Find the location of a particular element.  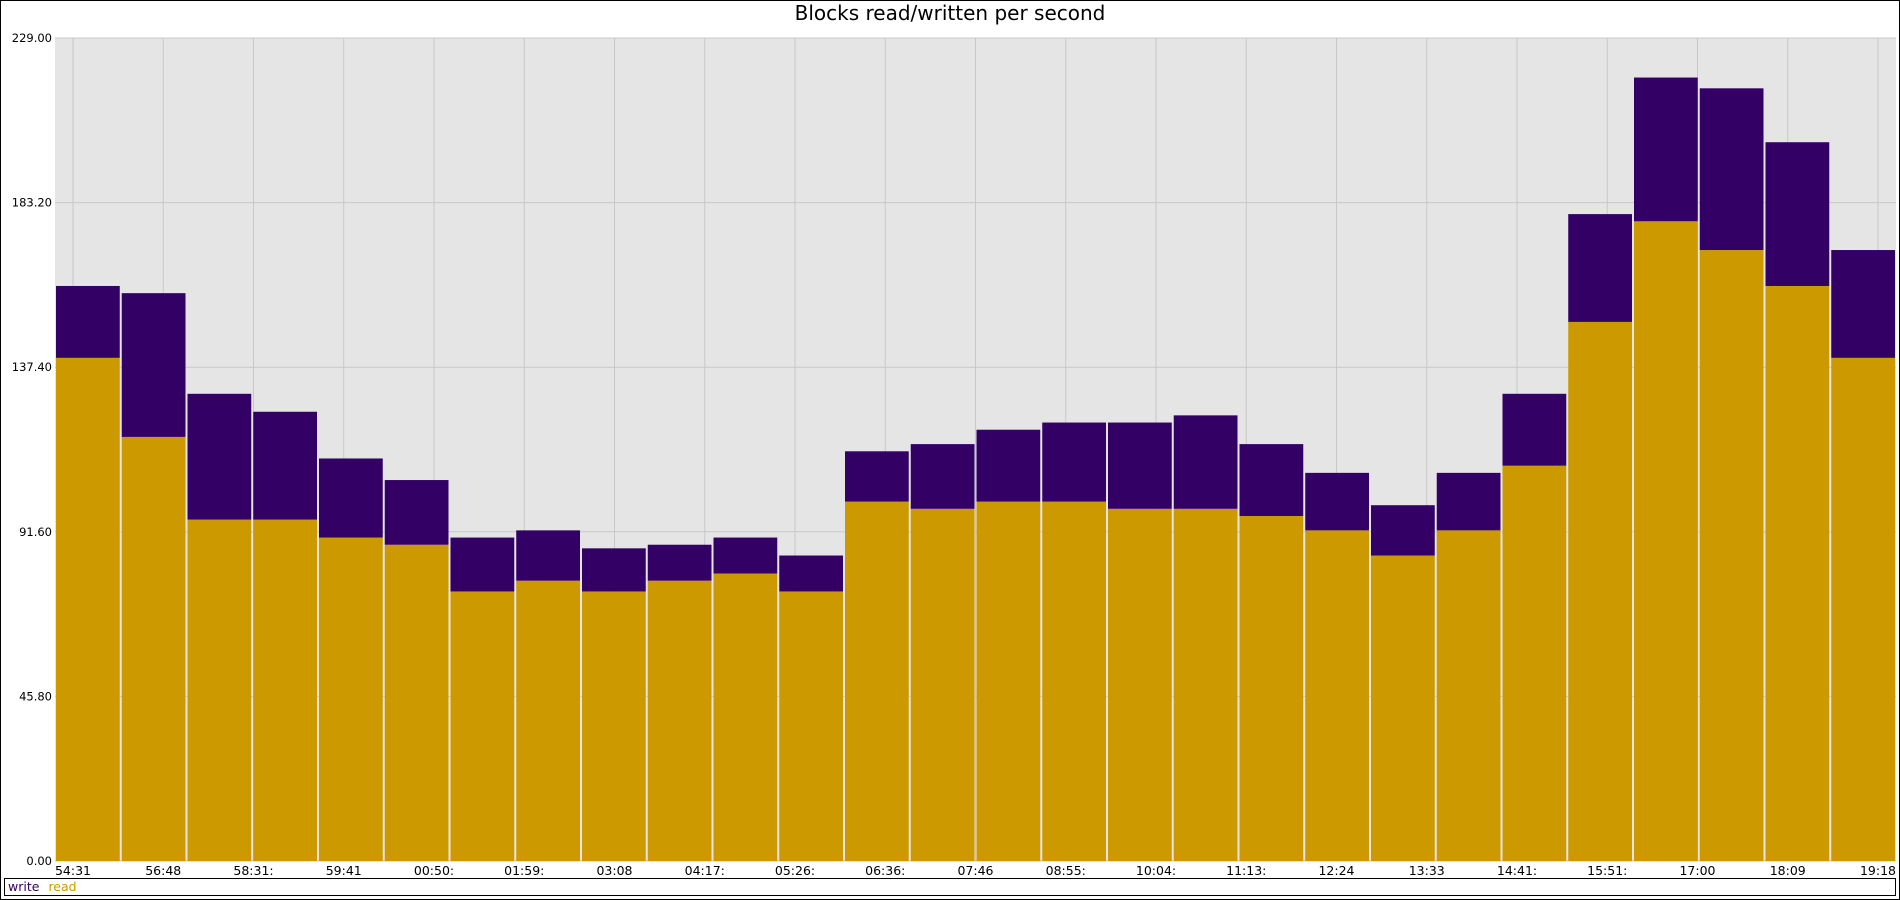

x-tick-label: 17:00 is located at coordinates (1697, 870).